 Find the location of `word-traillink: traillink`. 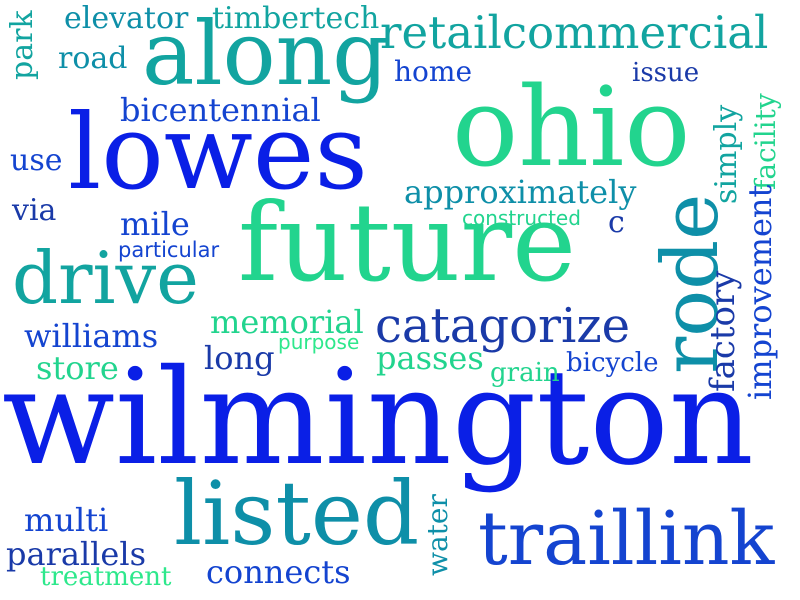

word-traillink: traillink is located at coordinates (626, 539).